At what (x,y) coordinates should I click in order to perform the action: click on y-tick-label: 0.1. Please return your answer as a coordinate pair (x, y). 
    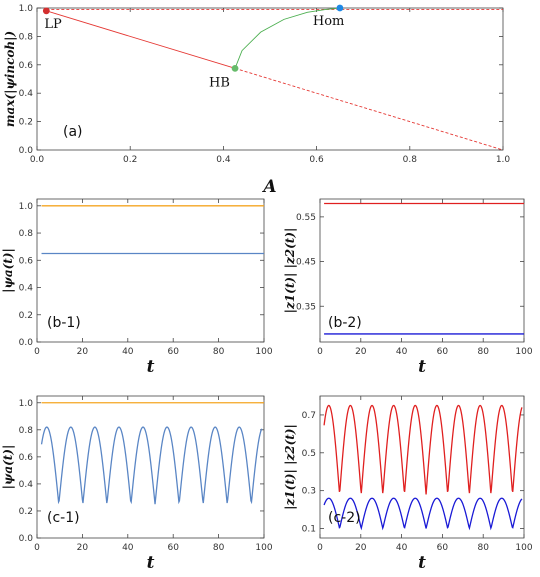
    Looking at the image, I should click on (309, 530).